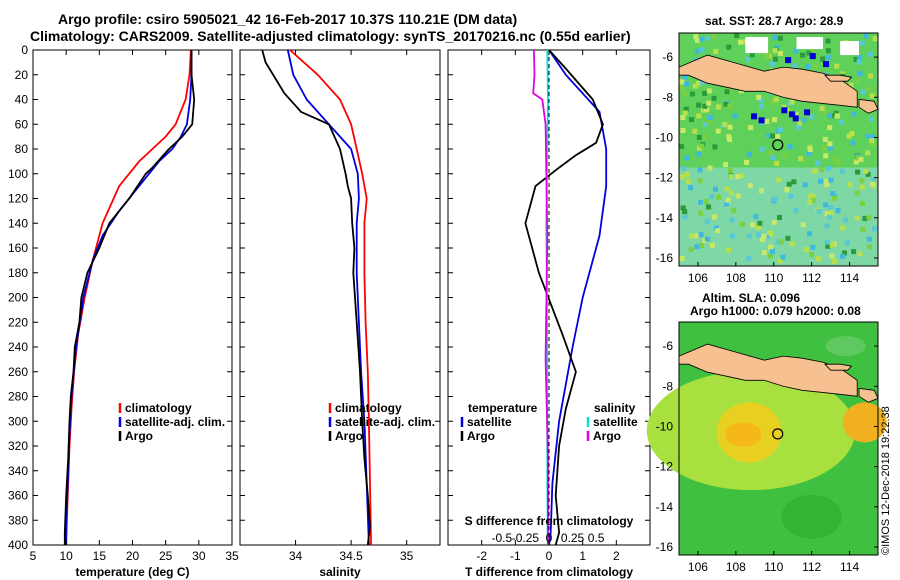  Describe the element at coordinates (18, 174) in the screenshot. I see `temp-ytick-label: 100` at that location.